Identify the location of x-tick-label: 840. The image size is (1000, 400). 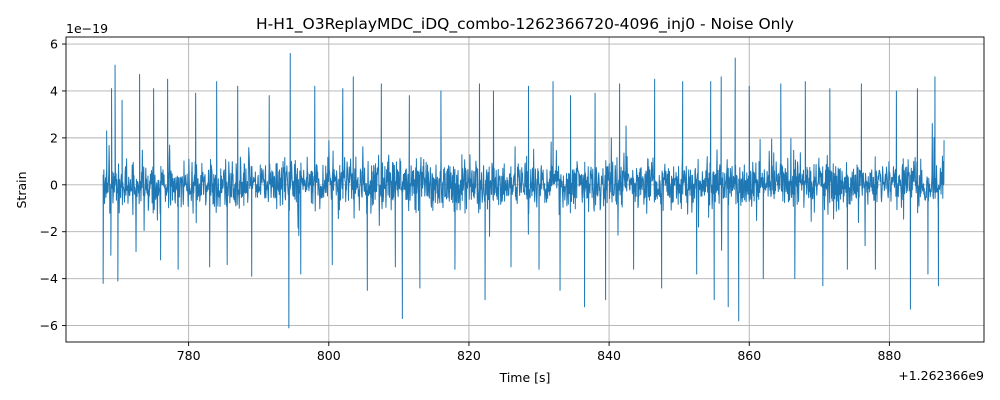
(609, 355).